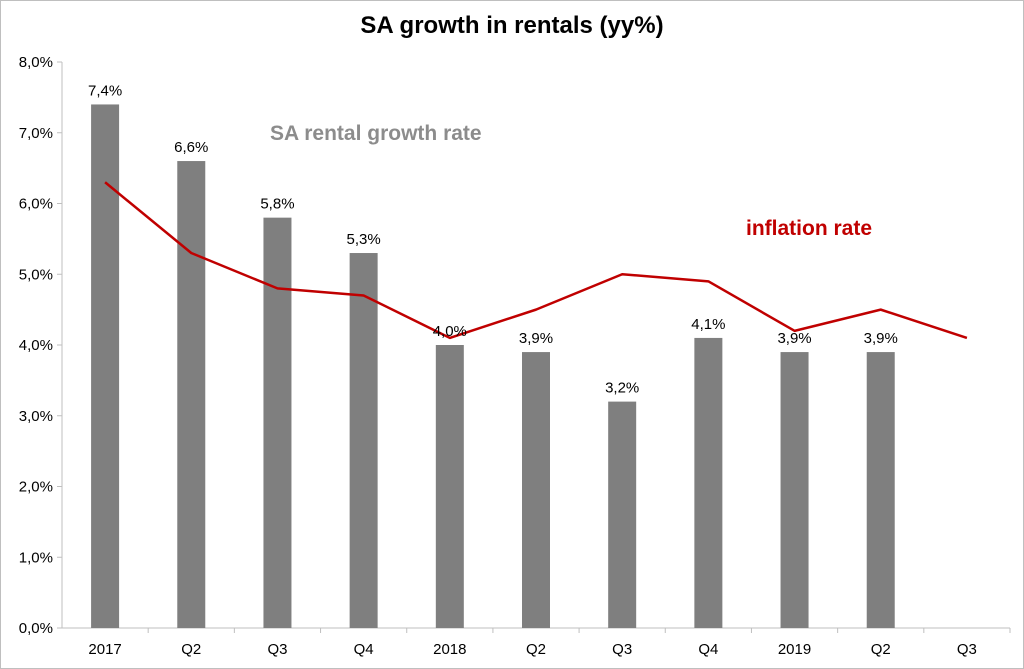 The width and height of the screenshot is (1024, 669). I want to click on y-tick-label: 8,0%, so click(36, 62).